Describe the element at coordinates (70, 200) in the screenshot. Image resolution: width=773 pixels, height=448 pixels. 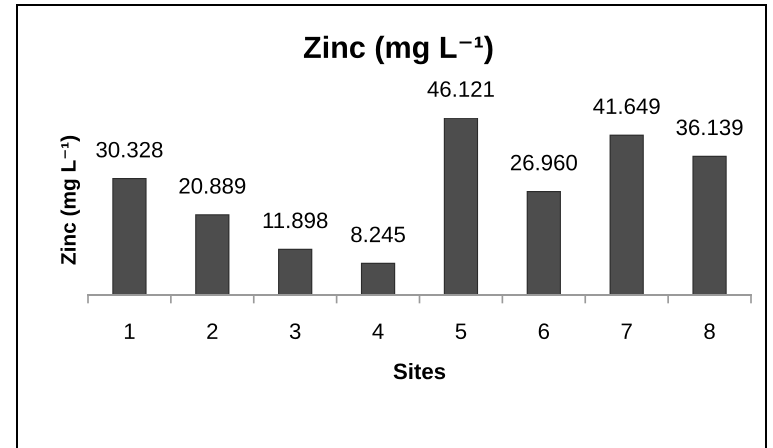
I see `y-axis-title: Zinc (mg L⁻¹)` at that location.